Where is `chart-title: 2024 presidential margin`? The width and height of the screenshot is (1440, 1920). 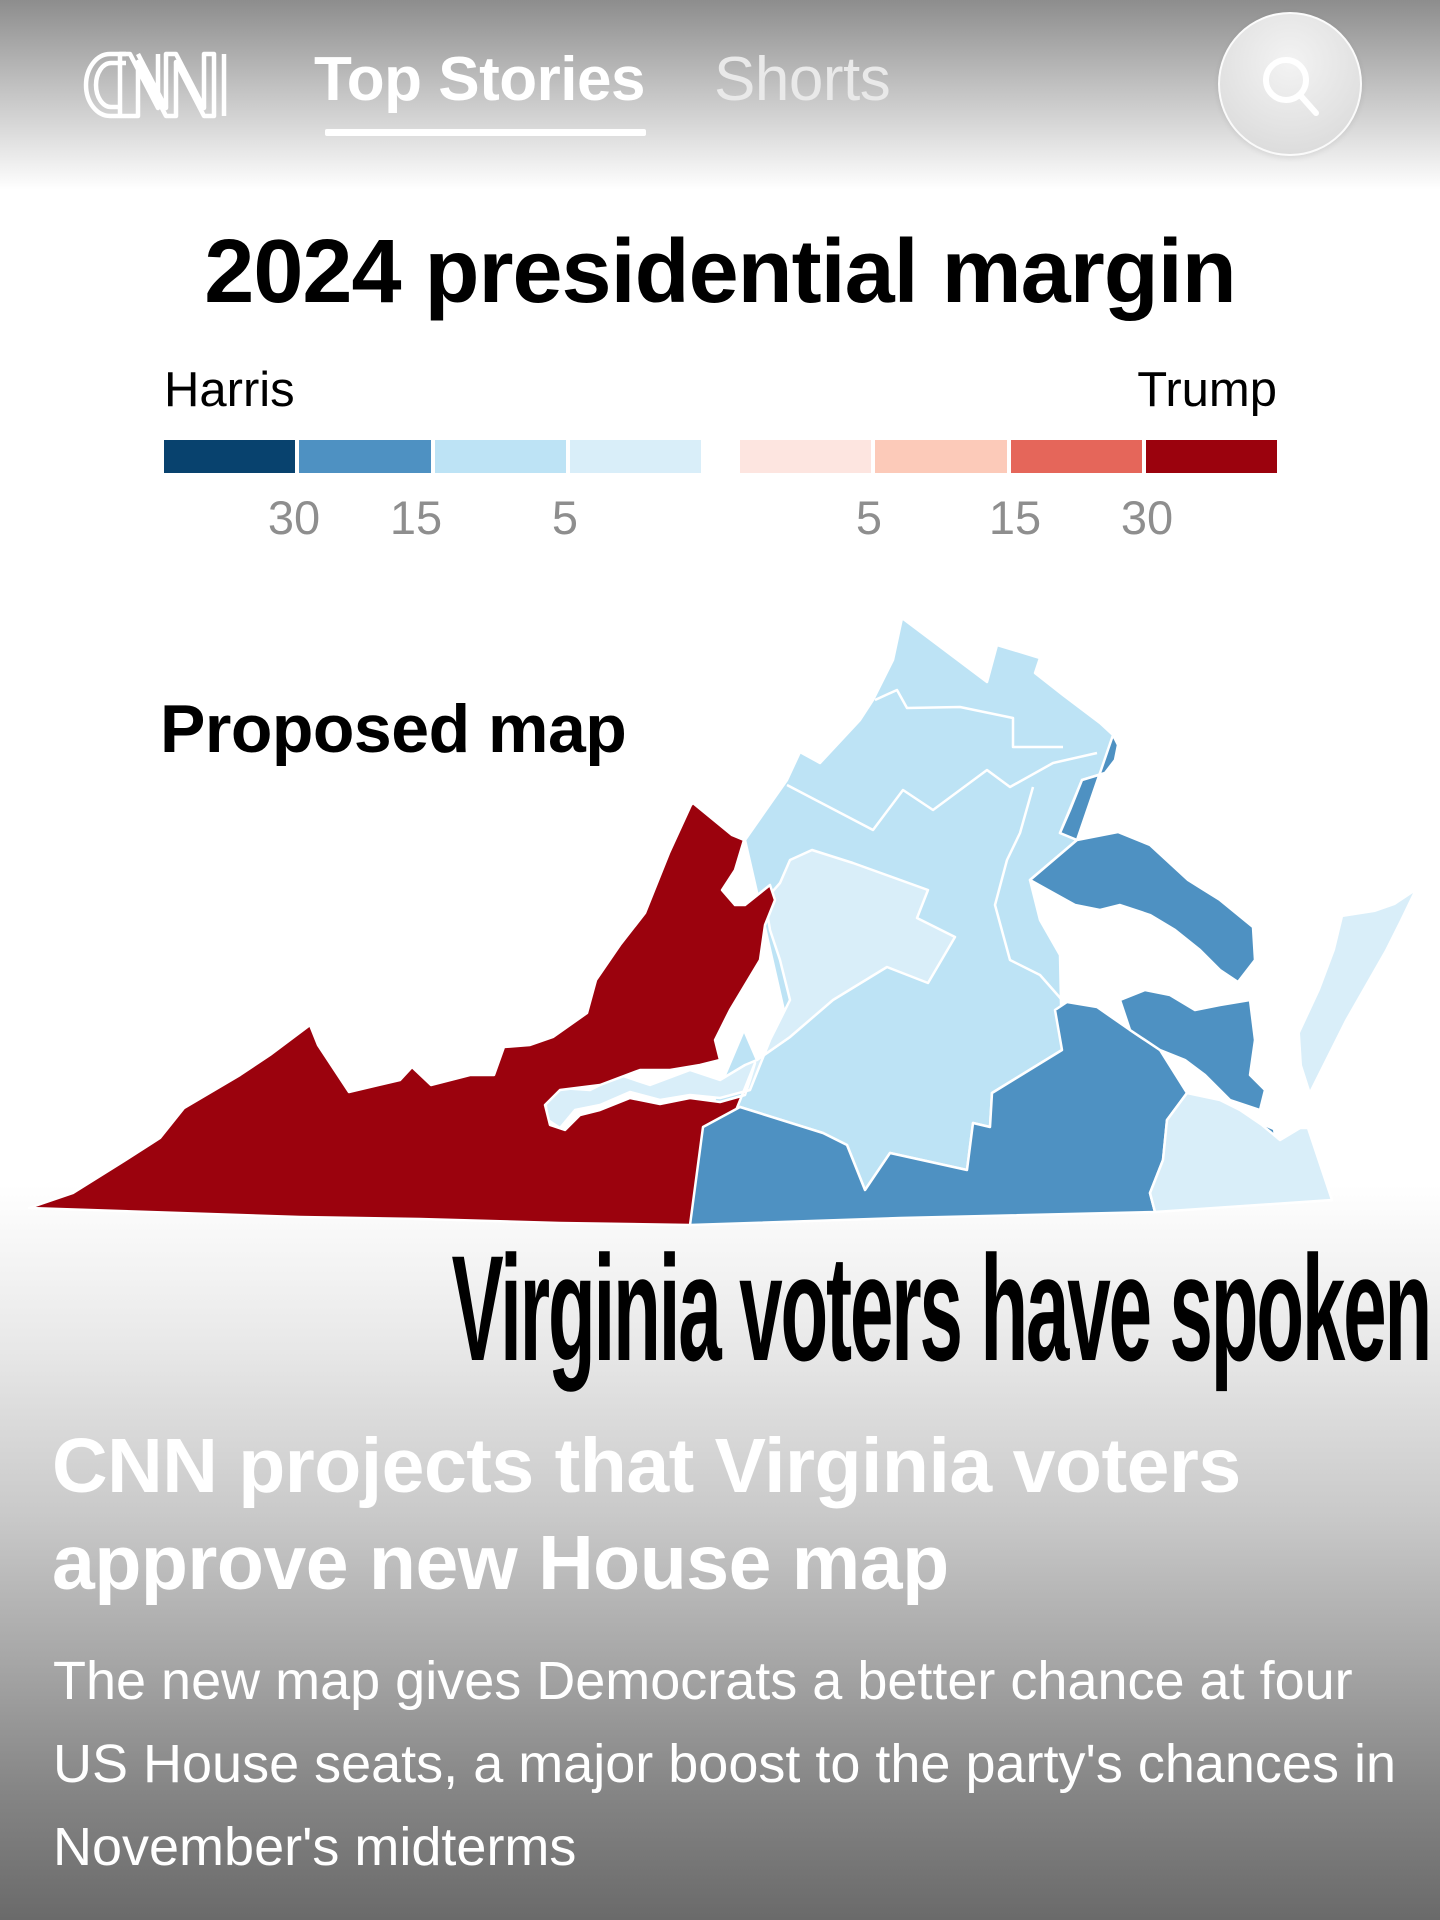 chart-title: 2024 presidential margin is located at coordinates (720, 272).